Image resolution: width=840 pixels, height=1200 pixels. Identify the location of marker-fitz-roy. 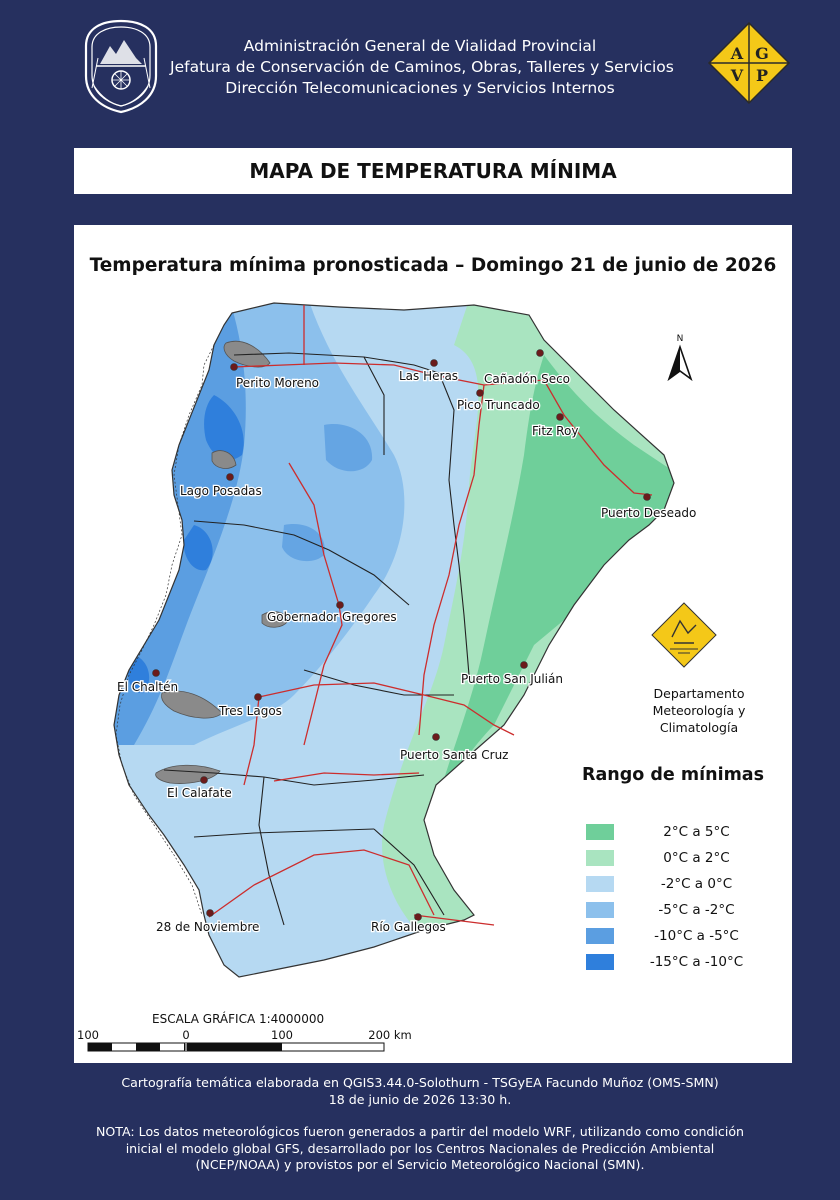
(560, 417).